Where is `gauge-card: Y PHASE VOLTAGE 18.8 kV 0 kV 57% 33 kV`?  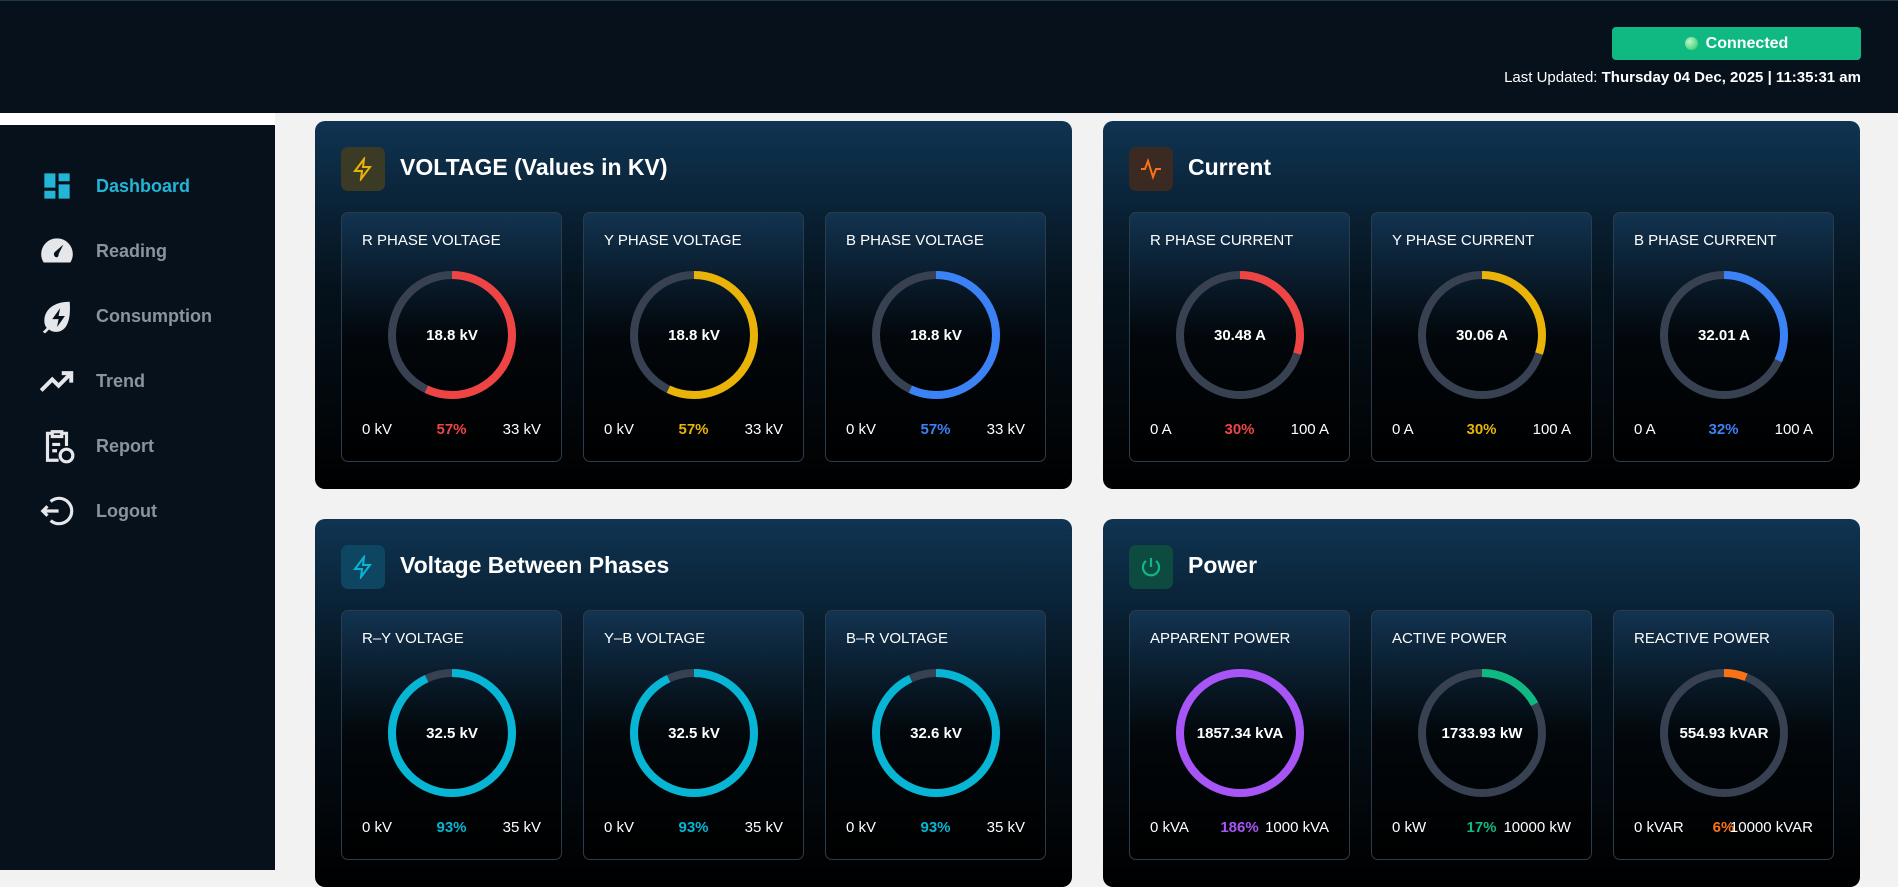
gauge-card: Y PHASE VOLTAGE 18.8 kV 0 kV 57% 33 kV is located at coordinates (693, 337).